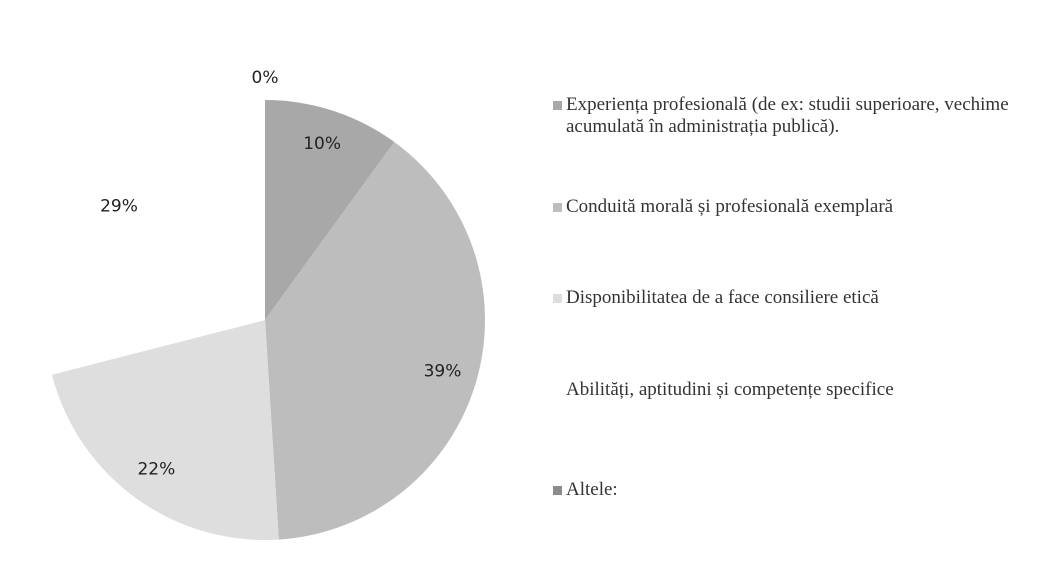  I want to click on data-label: 10%, so click(322, 144).